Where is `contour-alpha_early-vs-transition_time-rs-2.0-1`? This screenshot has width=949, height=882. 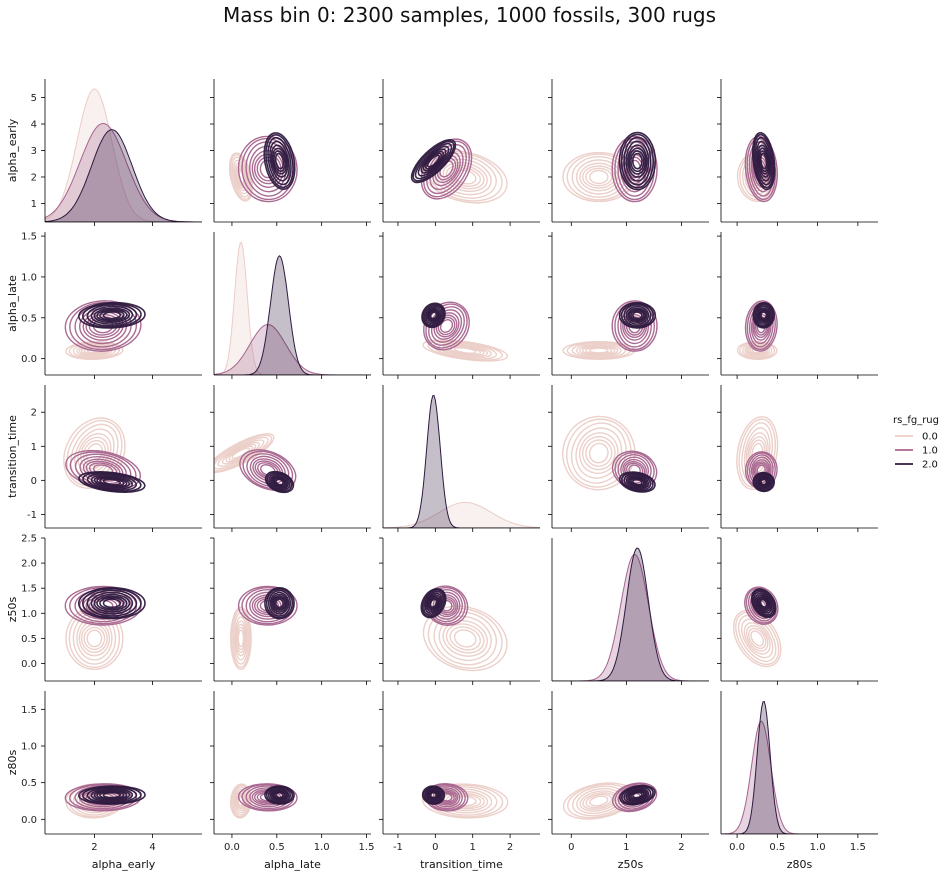
contour-alpha_early-vs-transition_time-rs-2.0-1 is located at coordinates (433, 161).